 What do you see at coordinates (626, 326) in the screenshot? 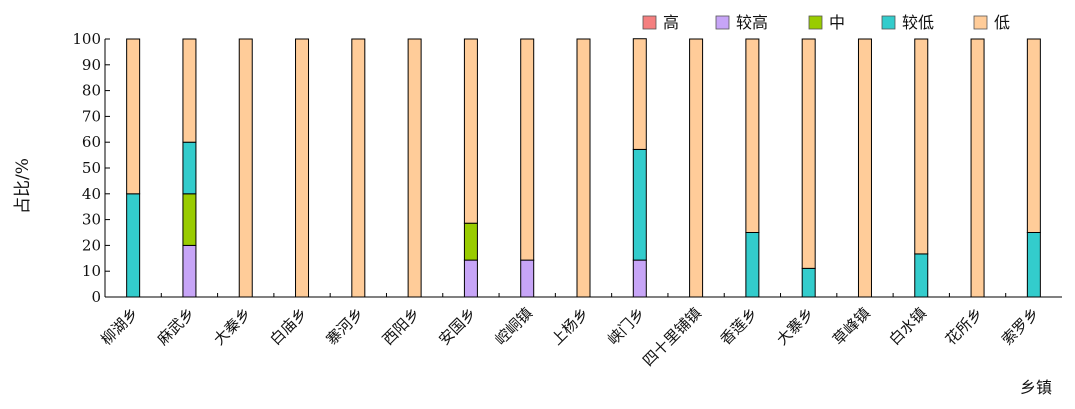
I see `x-tick-label: 峡门乡` at bounding box center [626, 326].